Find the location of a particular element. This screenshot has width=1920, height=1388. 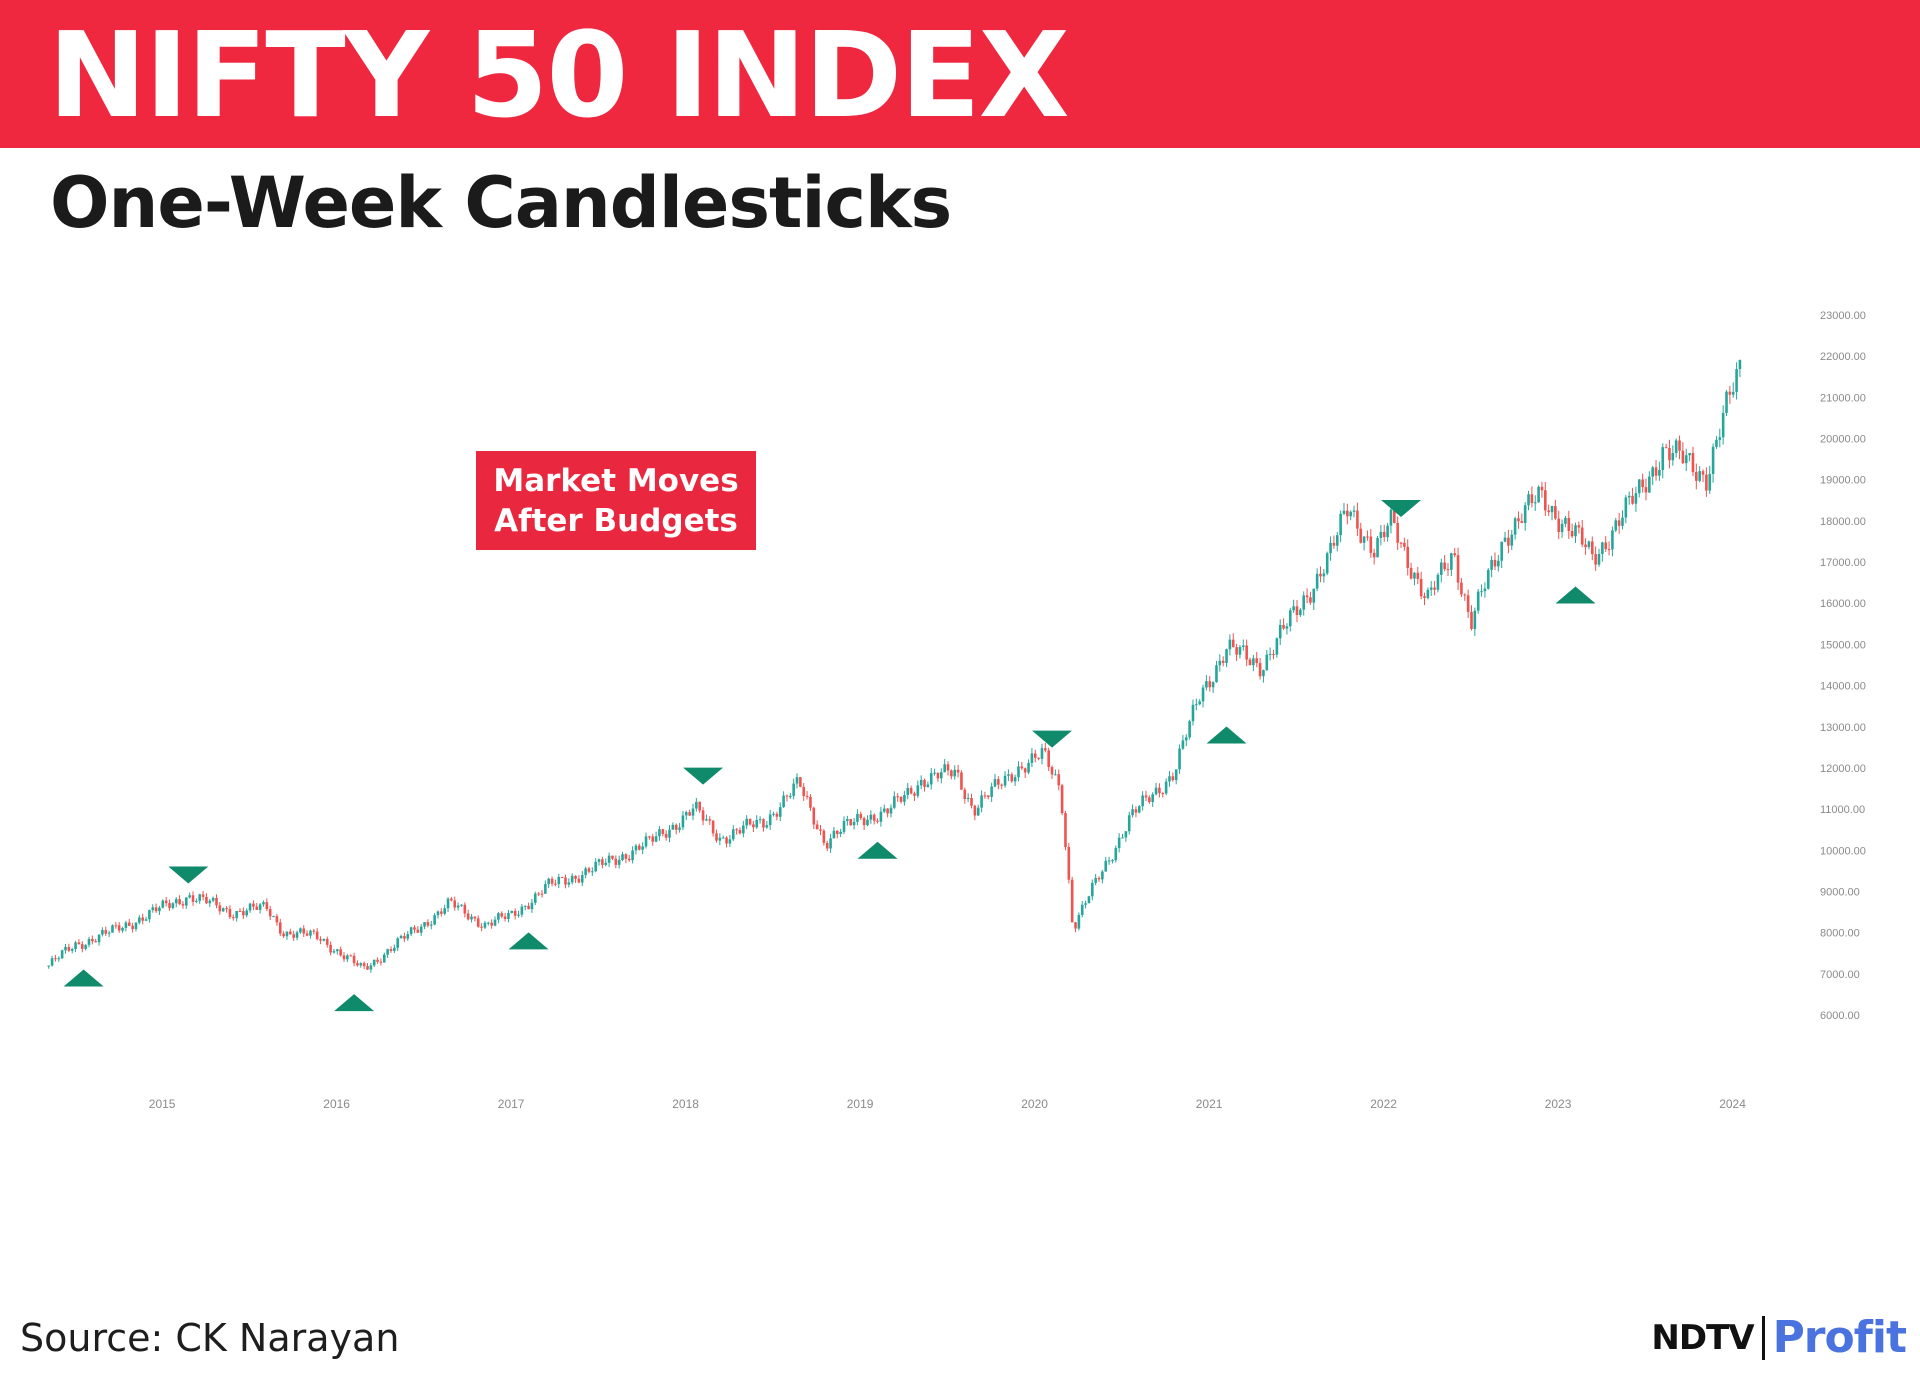

y-tick-label: 14000.00 is located at coordinates (1843, 687).